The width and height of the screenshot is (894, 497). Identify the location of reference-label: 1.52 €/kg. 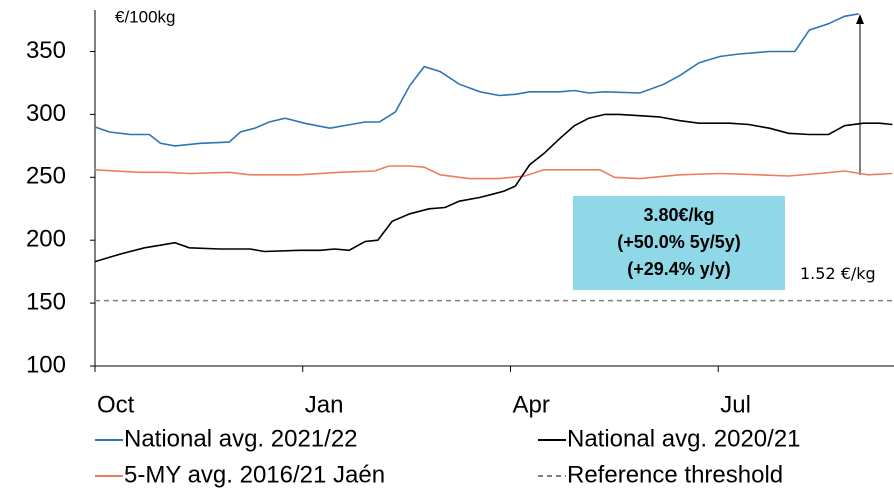
(838, 273).